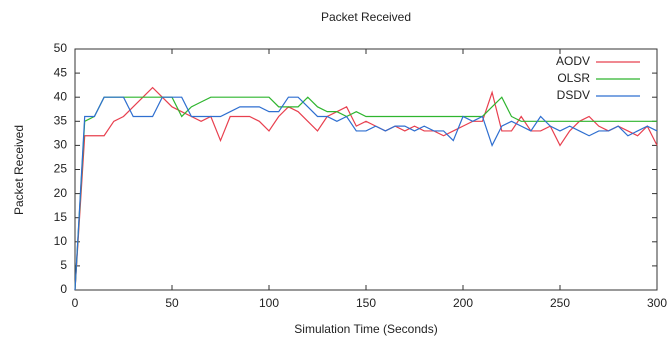 The height and width of the screenshot is (345, 668). I want to click on y-axis-label: Packet Received, so click(19, 170).